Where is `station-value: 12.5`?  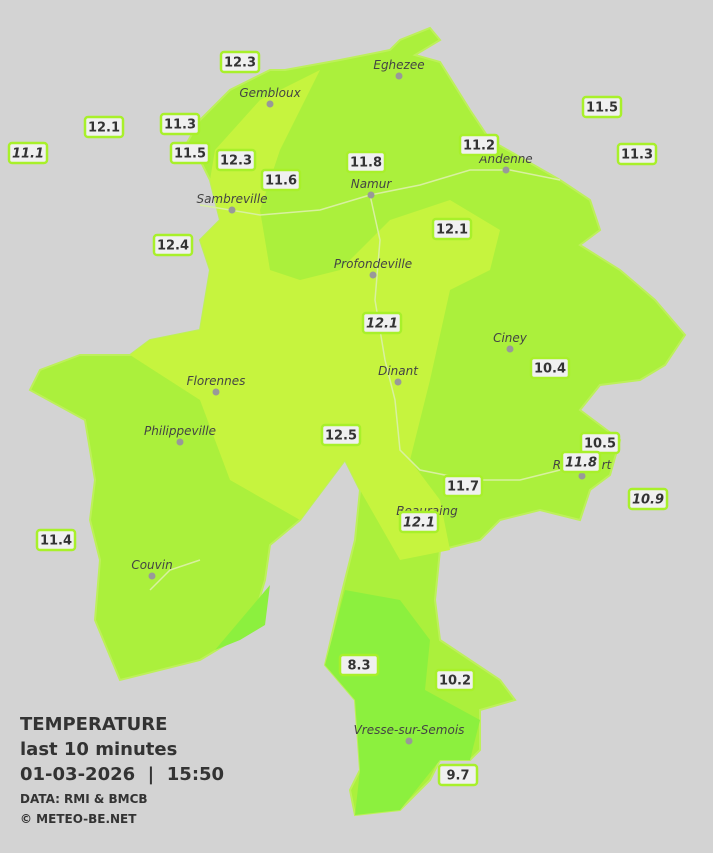
station-value: 12.5 is located at coordinates (341, 436).